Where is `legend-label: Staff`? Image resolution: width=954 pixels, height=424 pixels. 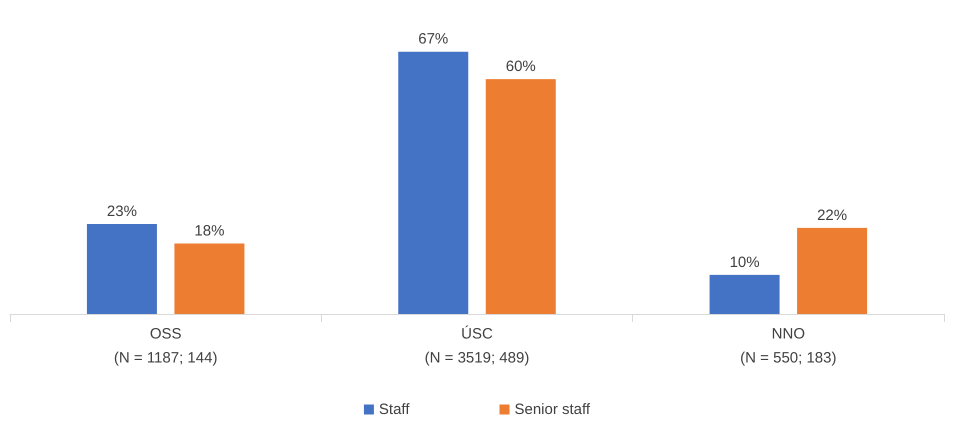
legend-label: Staff is located at coordinates (394, 409).